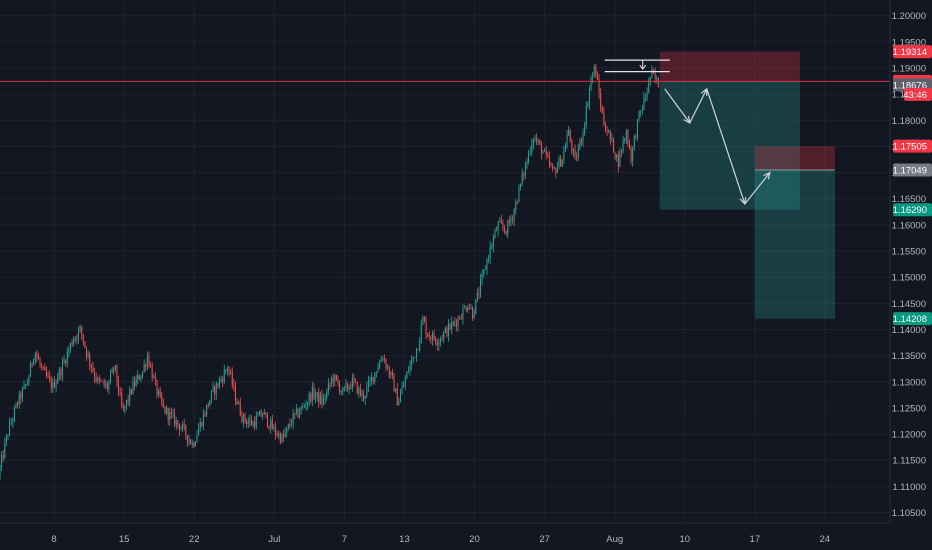  Describe the element at coordinates (909, 252) in the screenshot. I see `y-tick-label: 1.15500` at that location.